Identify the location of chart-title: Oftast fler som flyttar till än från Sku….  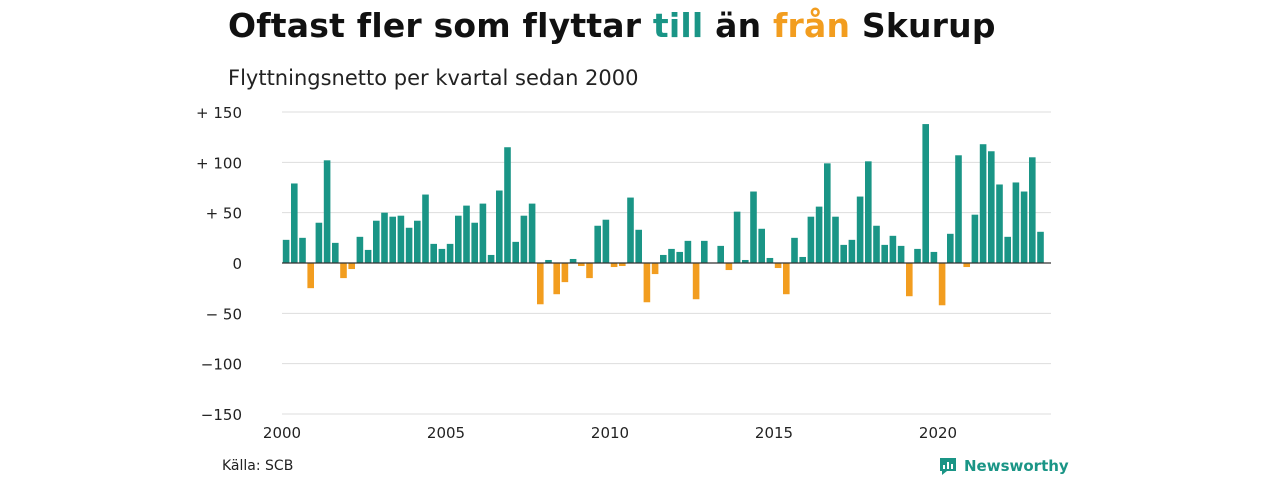
(612, 25).